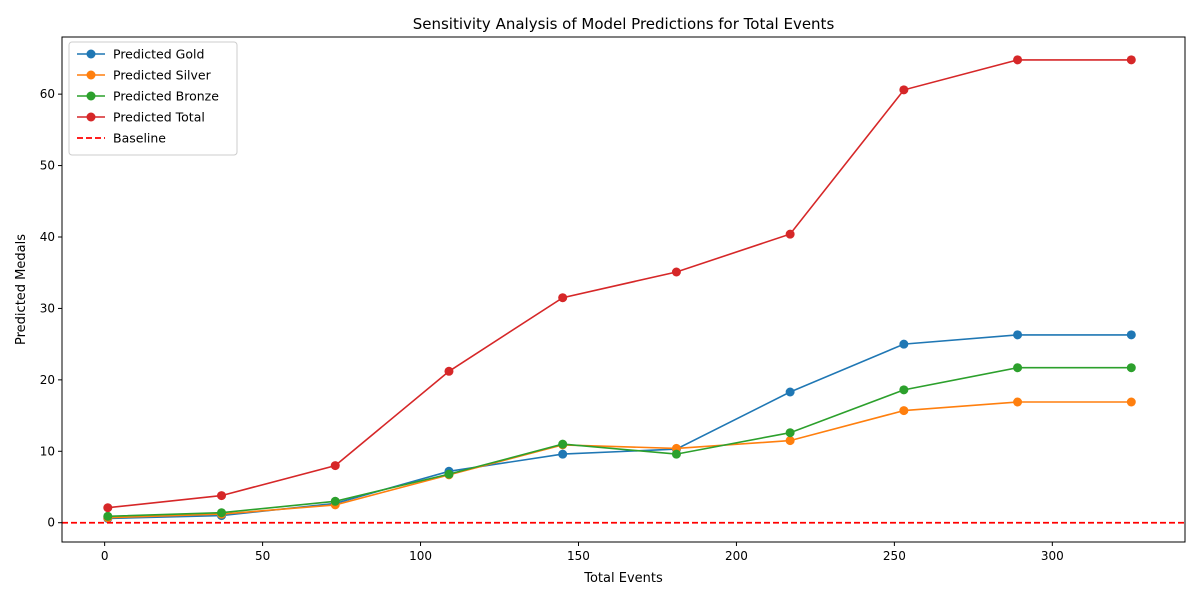  What do you see at coordinates (47, 308) in the screenshot?
I see `y-tick-label: 30` at bounding box center [47, 308].